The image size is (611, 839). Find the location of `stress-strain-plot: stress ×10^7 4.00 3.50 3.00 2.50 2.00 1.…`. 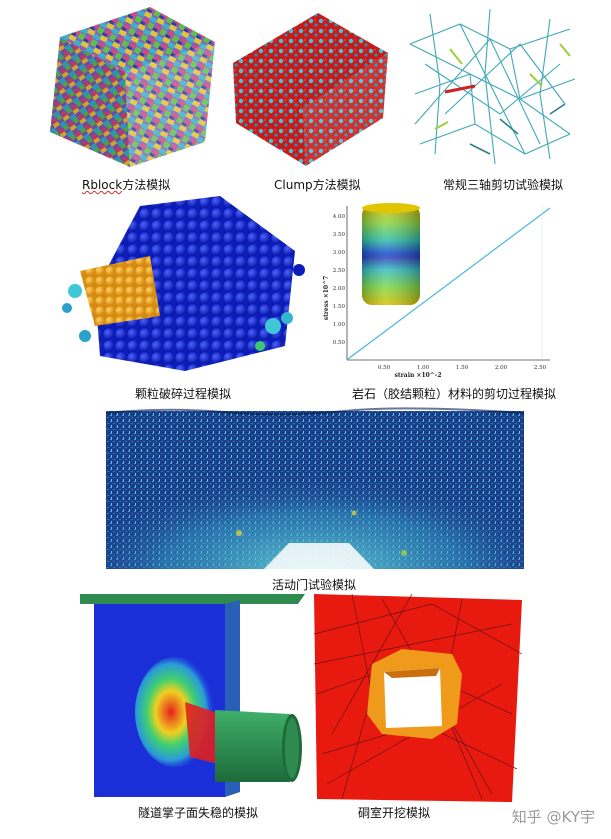

stress-strain-plot: stress ×10^7 4.00 3.50 3.00 2.50 2.00 1.… is located at coordinates (437, 291).